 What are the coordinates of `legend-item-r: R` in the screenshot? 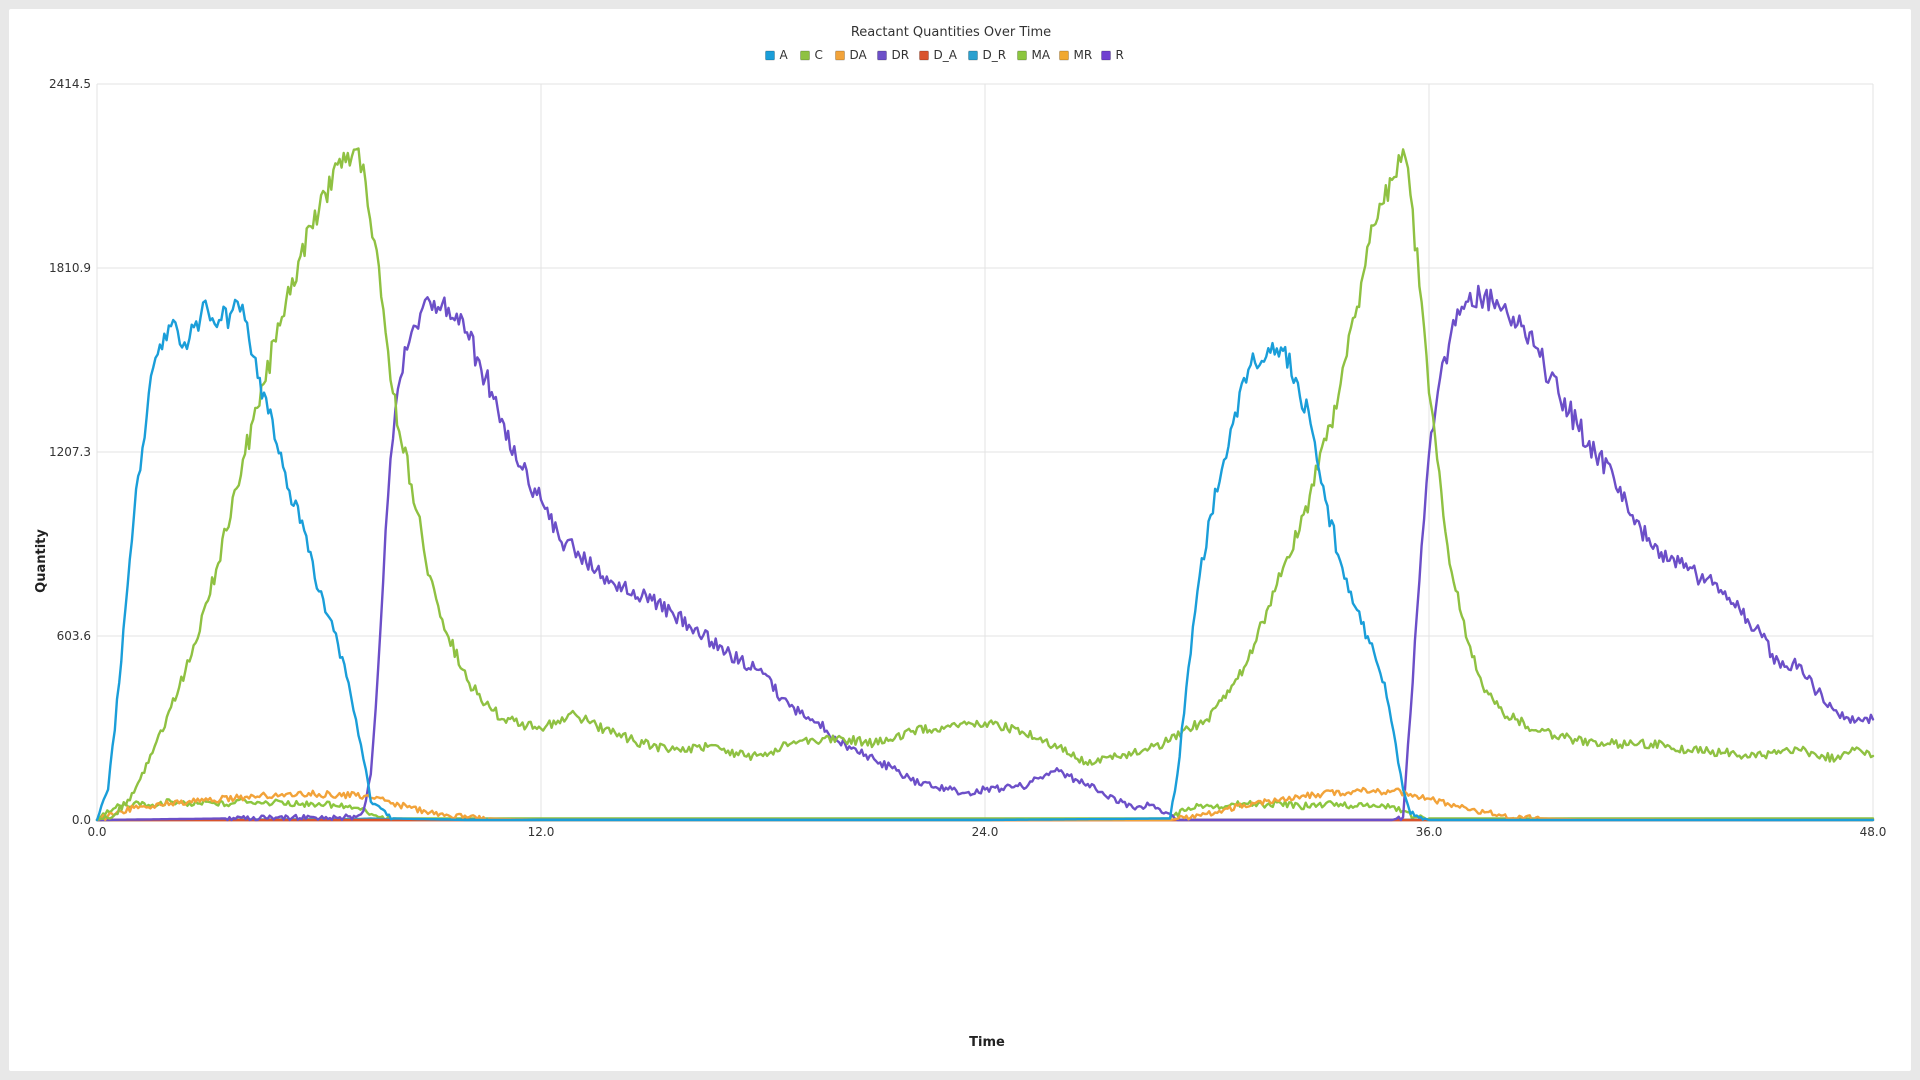 It's located at (1112, 55).